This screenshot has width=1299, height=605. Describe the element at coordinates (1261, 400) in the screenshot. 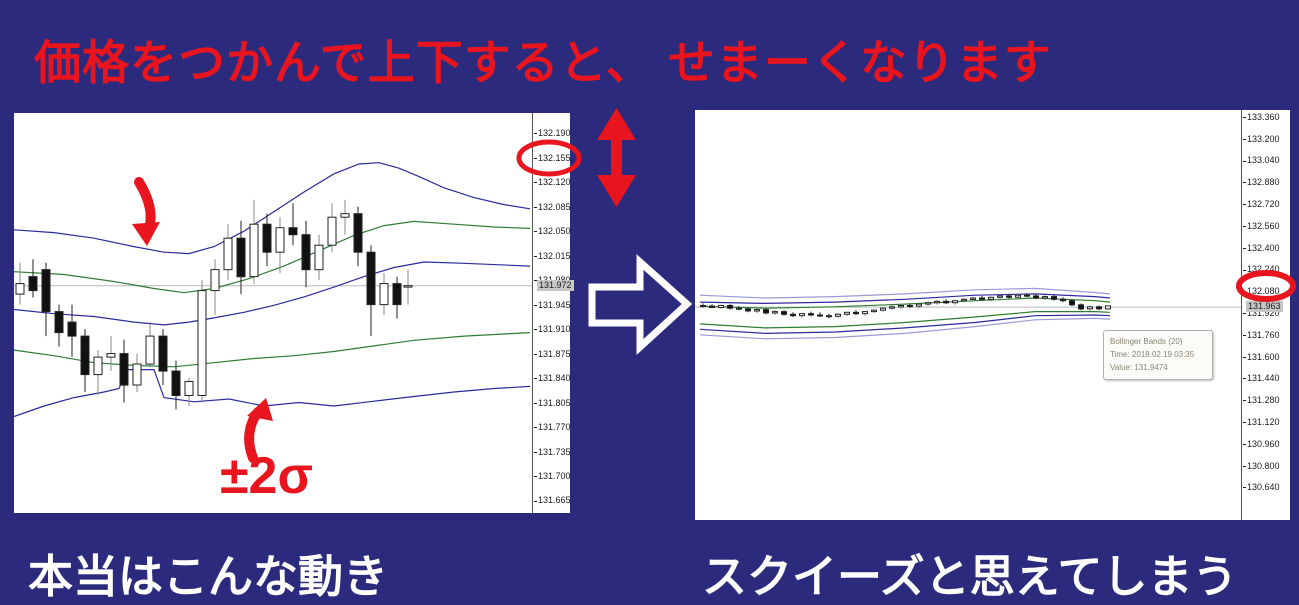

I see `axis-tick-label: 131.280` at that location.